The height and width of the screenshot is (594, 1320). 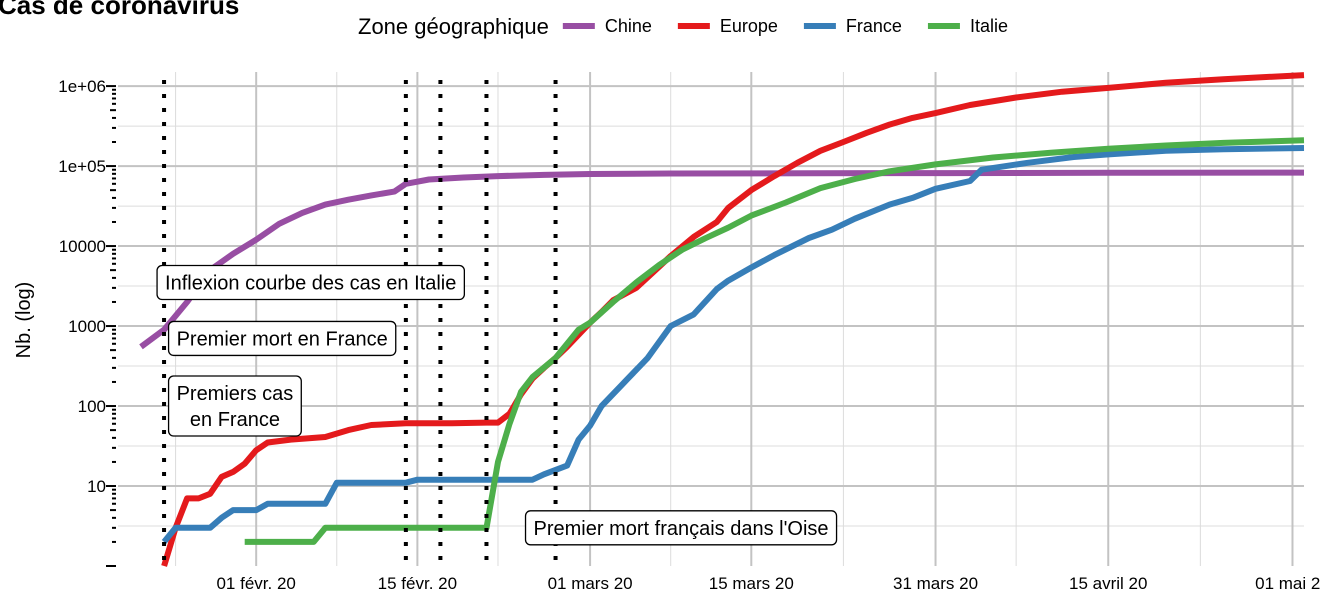 What do you see at coordinates (749, 26) in the screenshot?
I see `legend-label: Europe` at bounding box center [749, 26].